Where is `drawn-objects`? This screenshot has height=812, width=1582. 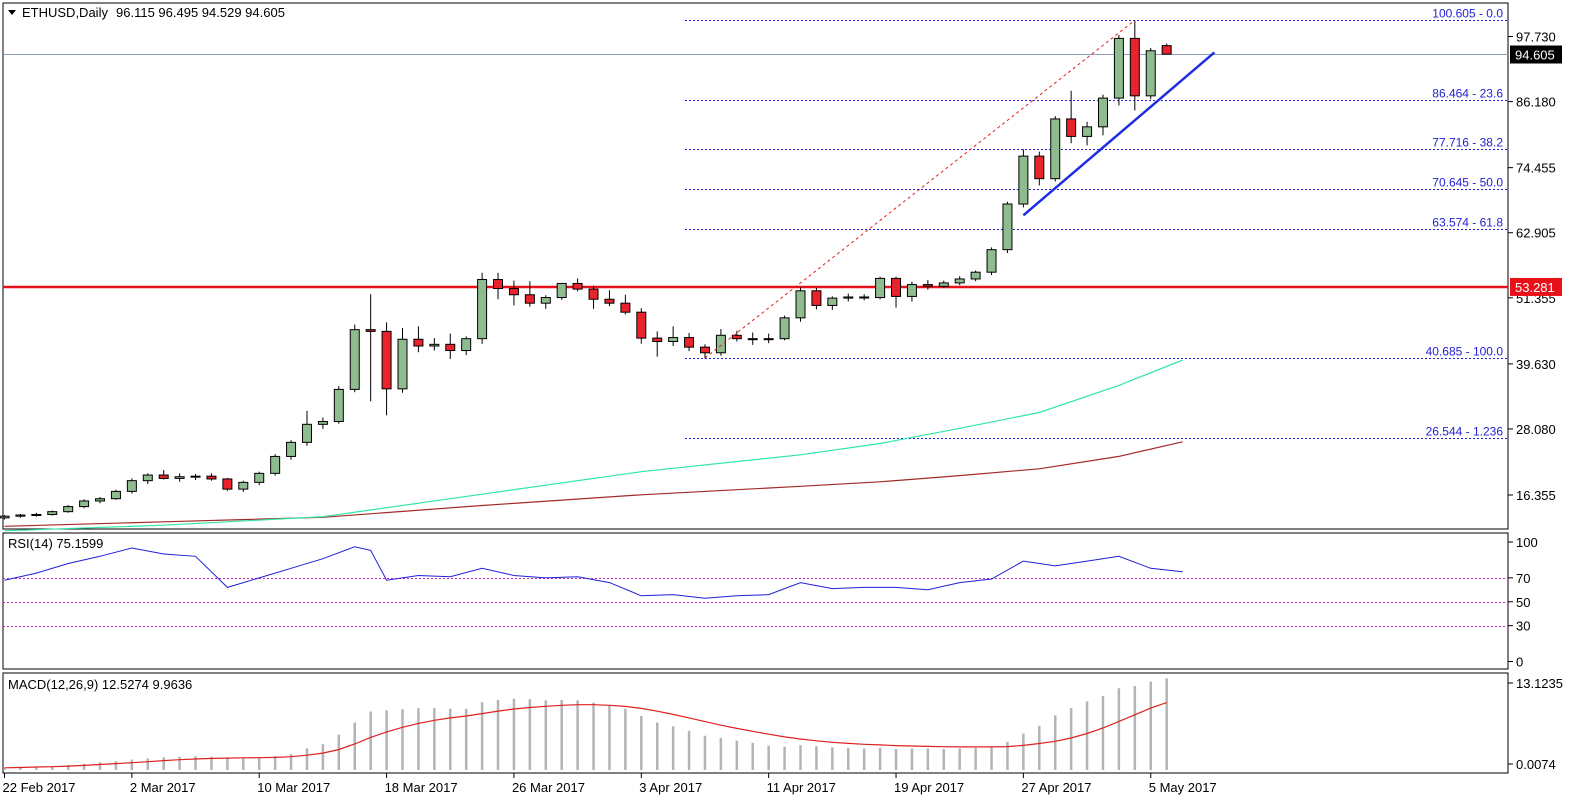 drawn-objects is located at coordinates (960, 189).